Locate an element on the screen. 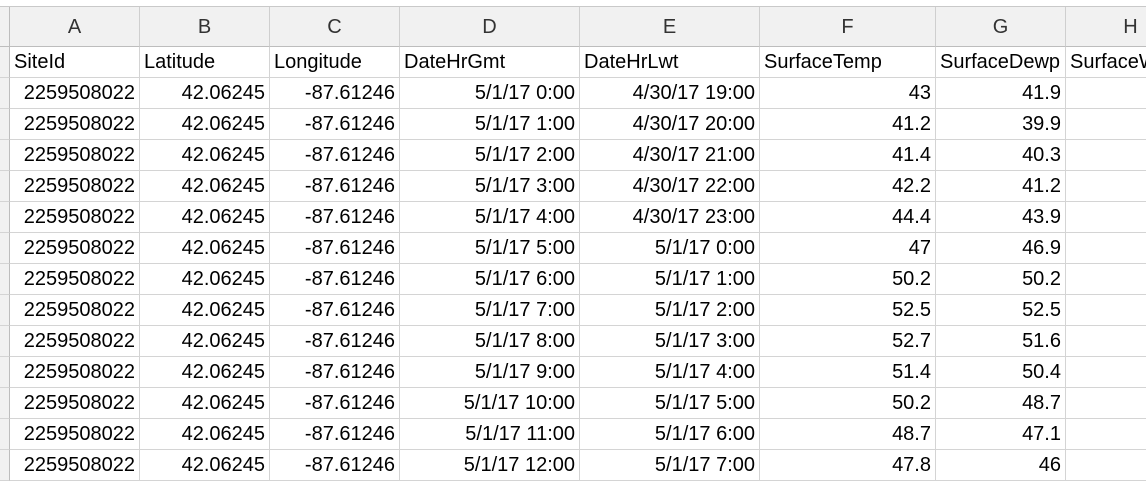 The width and height of the screenshot is (1146, 500). column-header-h: H is located at coordinates (1106, 27).